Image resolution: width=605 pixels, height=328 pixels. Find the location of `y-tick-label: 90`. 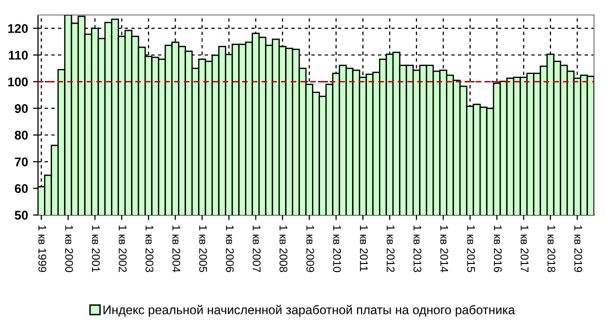

y-tick-label: 90 is located at coordinates (21, 108).